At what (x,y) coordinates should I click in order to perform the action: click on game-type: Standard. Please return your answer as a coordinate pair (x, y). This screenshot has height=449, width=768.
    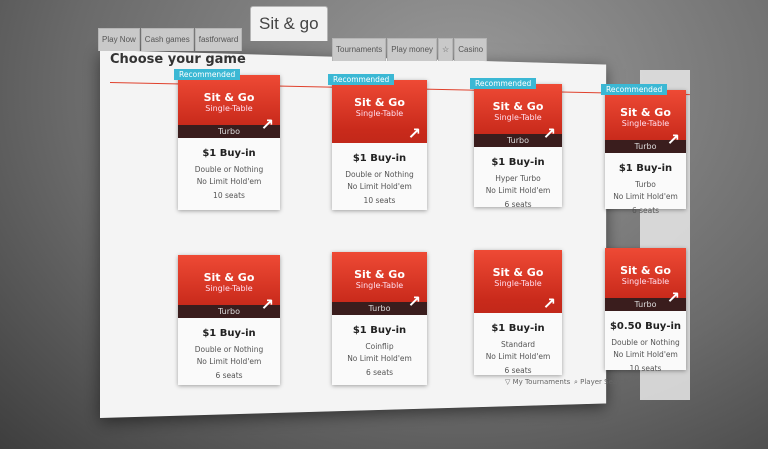
    Looking at the image, I should click on (518, 344).